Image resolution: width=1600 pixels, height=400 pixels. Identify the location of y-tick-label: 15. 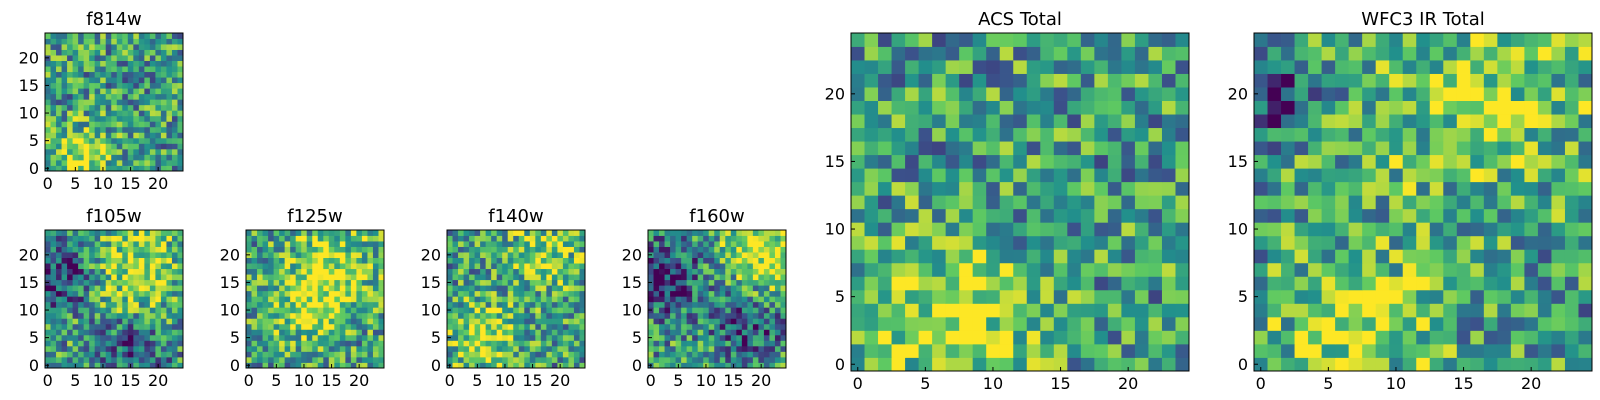
(1238, 161).